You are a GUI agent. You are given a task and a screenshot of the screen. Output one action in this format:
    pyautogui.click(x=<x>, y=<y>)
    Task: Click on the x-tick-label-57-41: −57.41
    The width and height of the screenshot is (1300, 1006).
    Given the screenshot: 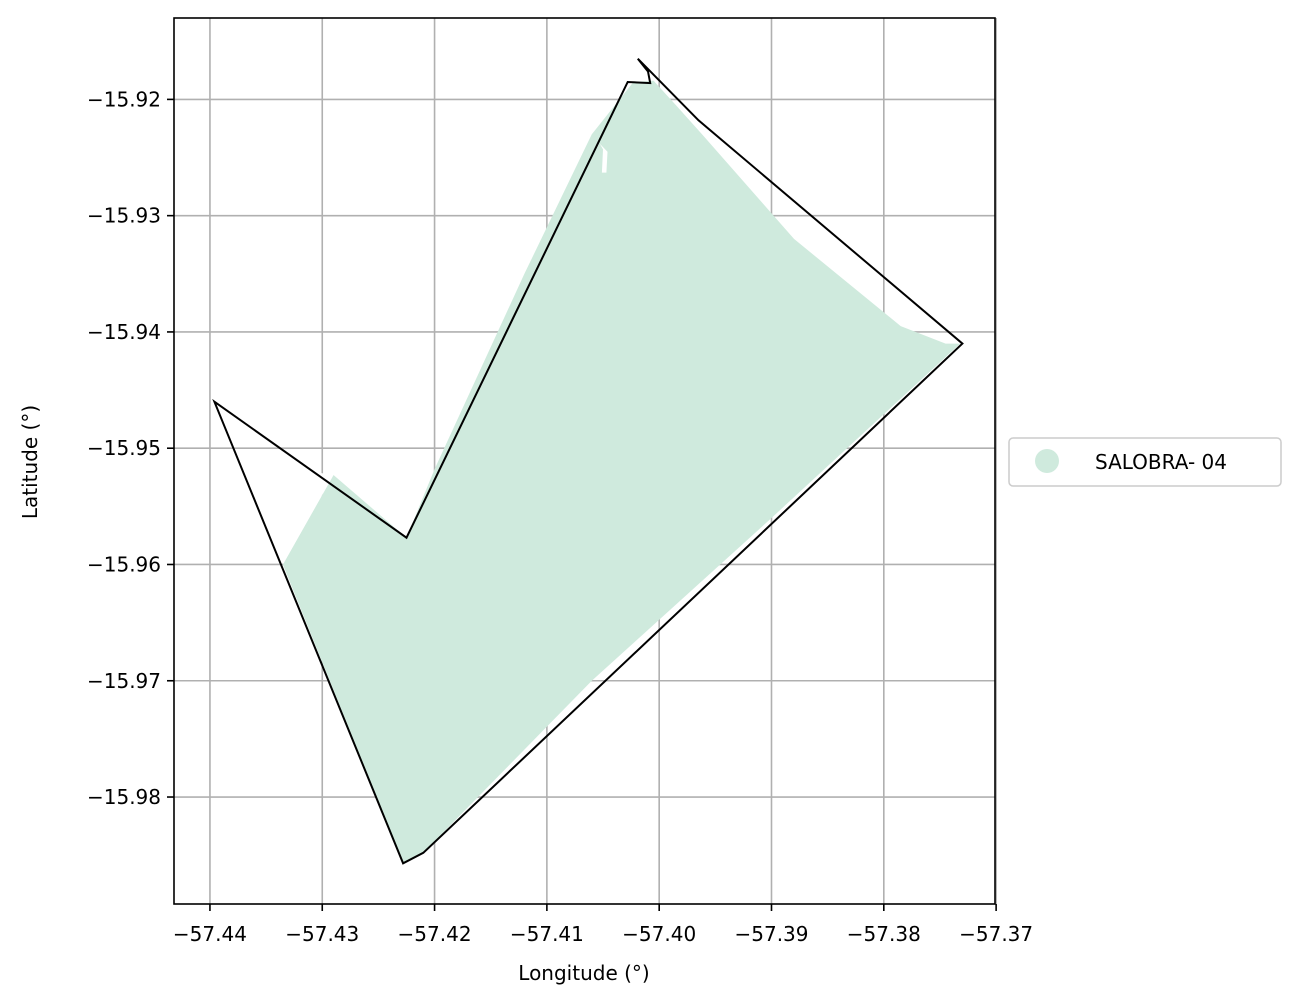 What is the action you would take?
    pyautogui.click(x=547, y=934)
    